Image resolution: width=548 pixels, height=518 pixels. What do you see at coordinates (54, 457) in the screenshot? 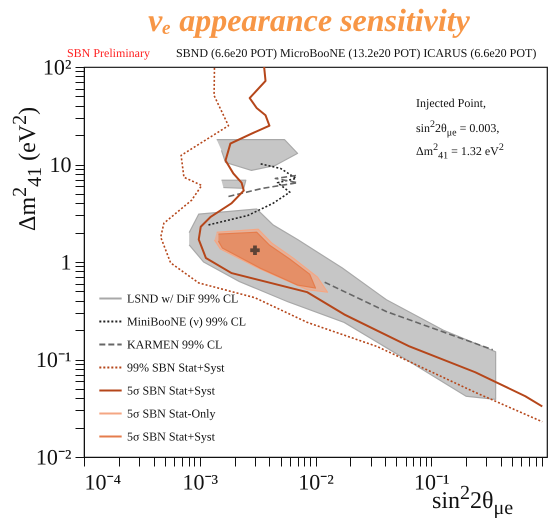
I see `y-tick-label: 10⁻²` at bounding box center [54, 457].